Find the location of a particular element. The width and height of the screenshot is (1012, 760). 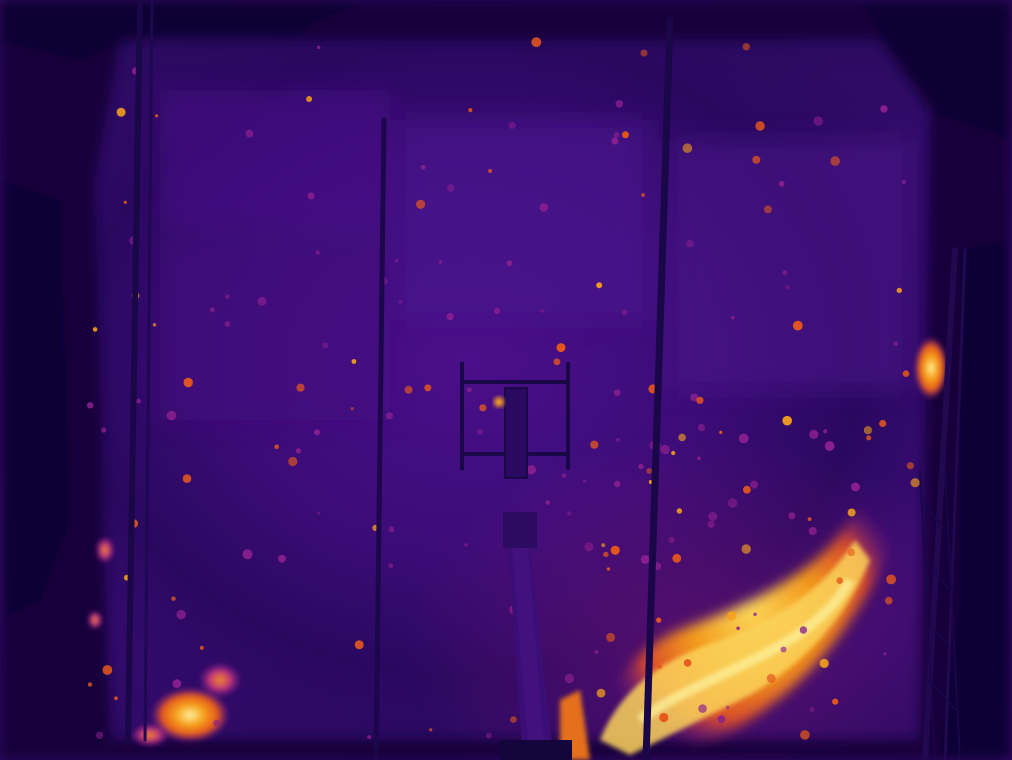

instrument-mast is located at coordinates (516, 561).